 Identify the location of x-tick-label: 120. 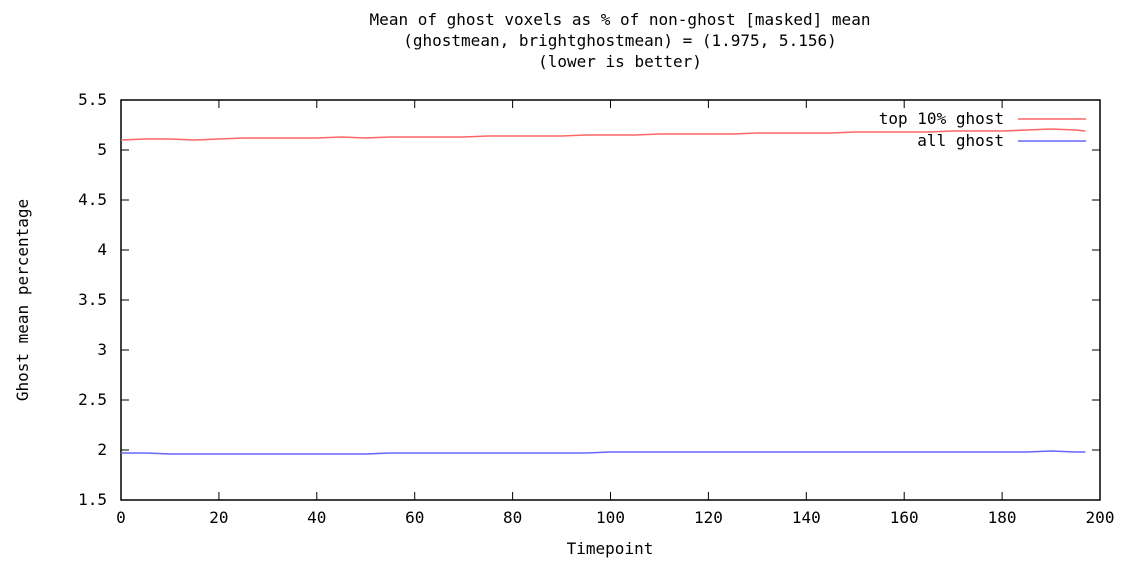
(708, 517).